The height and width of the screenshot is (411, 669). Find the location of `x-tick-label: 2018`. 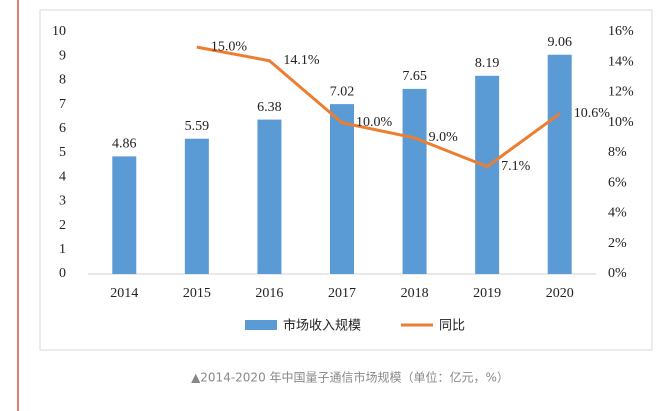

x-tick-label: 2018 is located at coordinates (415, 293).